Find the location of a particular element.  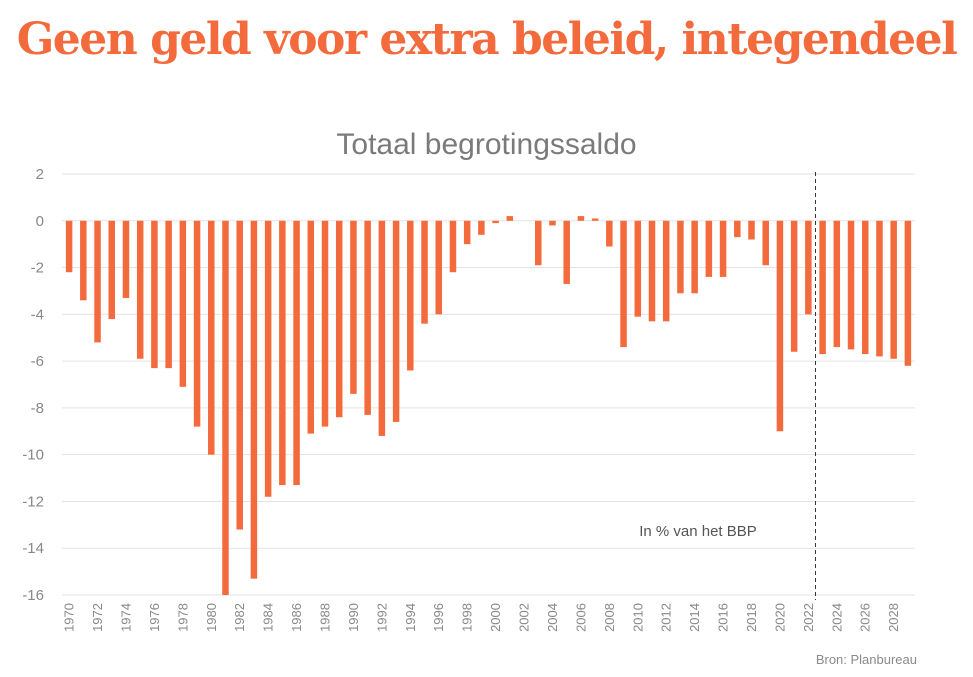

x-tick-label: 2008 is located at coordinates (609, 617).